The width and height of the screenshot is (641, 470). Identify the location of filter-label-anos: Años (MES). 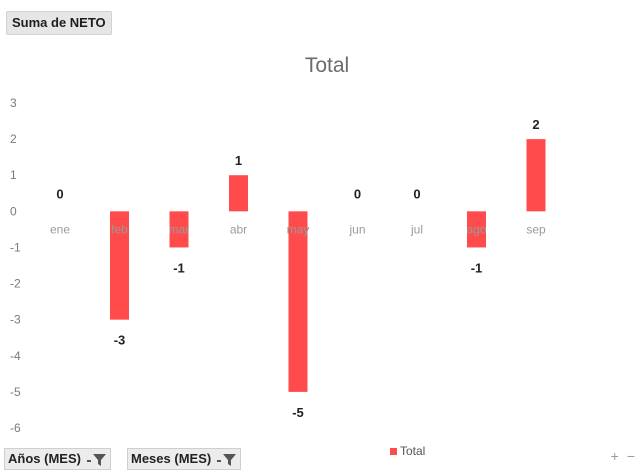
(44, 458).